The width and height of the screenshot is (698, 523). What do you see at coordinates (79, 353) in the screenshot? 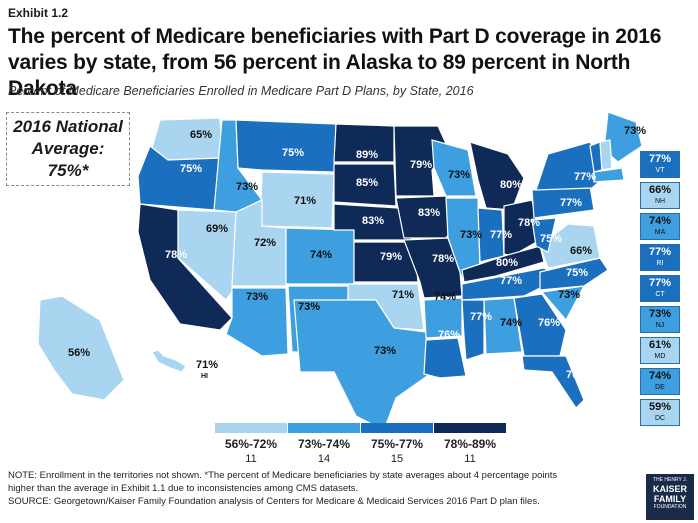
I see `state-value-ak: 56%` at bounding box center [79, 353].